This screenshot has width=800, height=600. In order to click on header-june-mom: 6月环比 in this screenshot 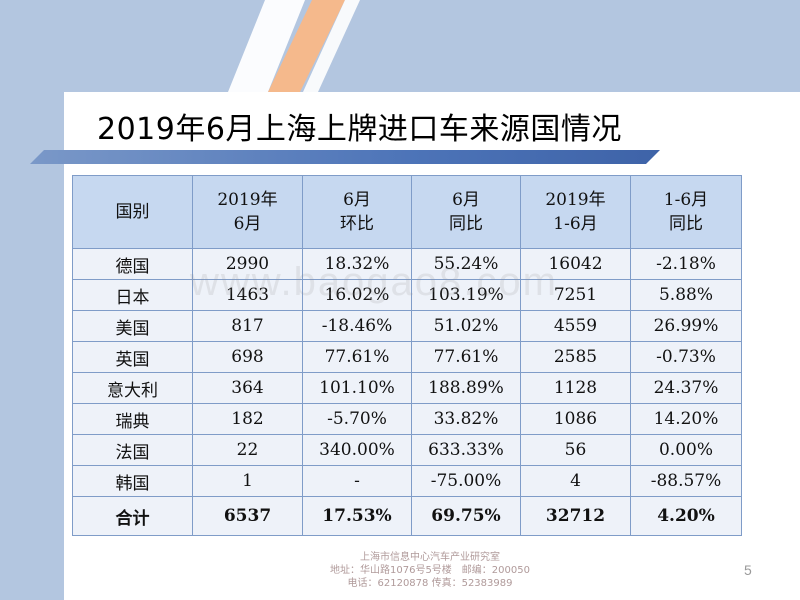, I will do `click(357, 212)`.